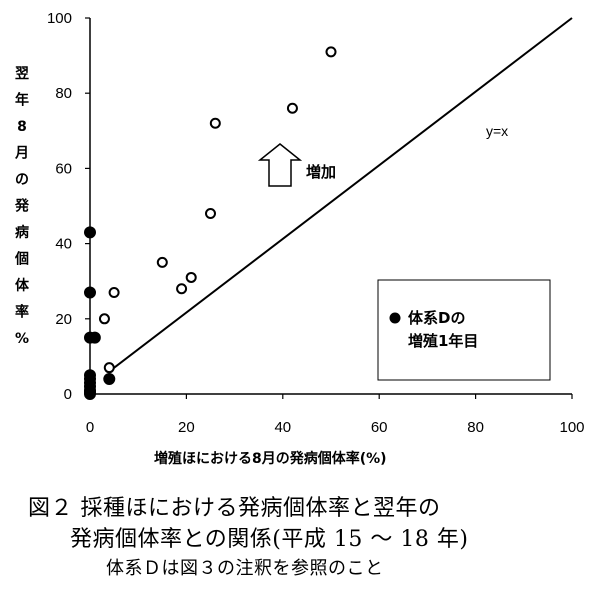 This screenshot has width=603, height=589. I want to click on legend-line-2: 増殖1年目, so click(443, 341).